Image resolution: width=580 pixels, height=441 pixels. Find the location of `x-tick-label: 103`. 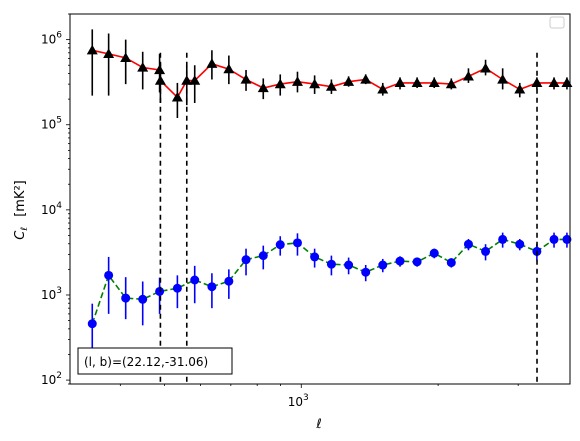

x-tick-label: 103 is located at coordinates (298, 401).